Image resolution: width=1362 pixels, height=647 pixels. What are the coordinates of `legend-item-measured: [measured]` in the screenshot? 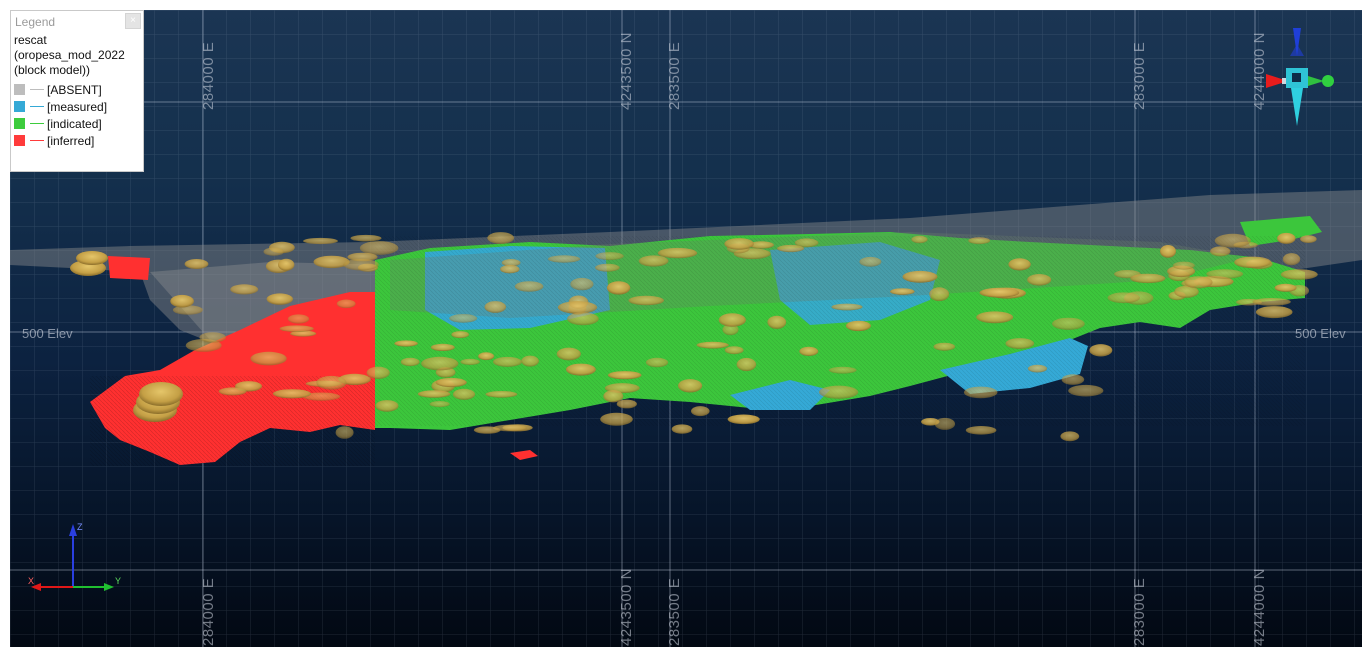 It's located at (77, 106).